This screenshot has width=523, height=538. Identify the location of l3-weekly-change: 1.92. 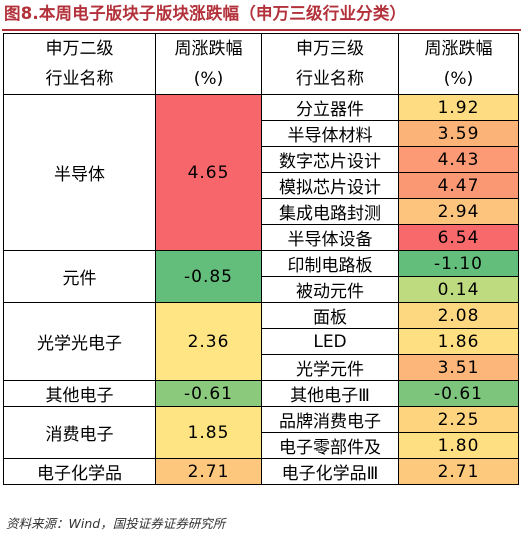
(458, 107).